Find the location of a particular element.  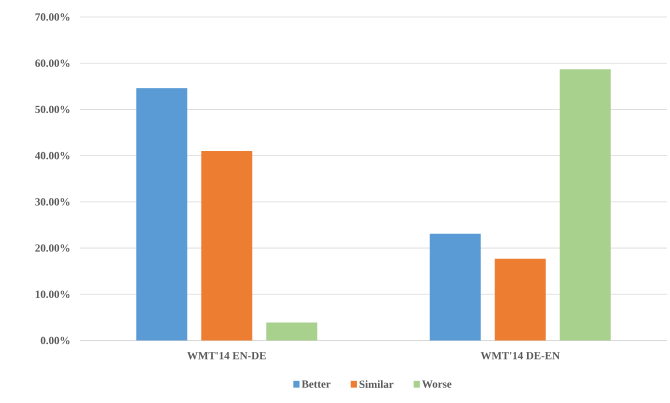

y-tick-label: 40.00% is located at coordinates (52, 156).